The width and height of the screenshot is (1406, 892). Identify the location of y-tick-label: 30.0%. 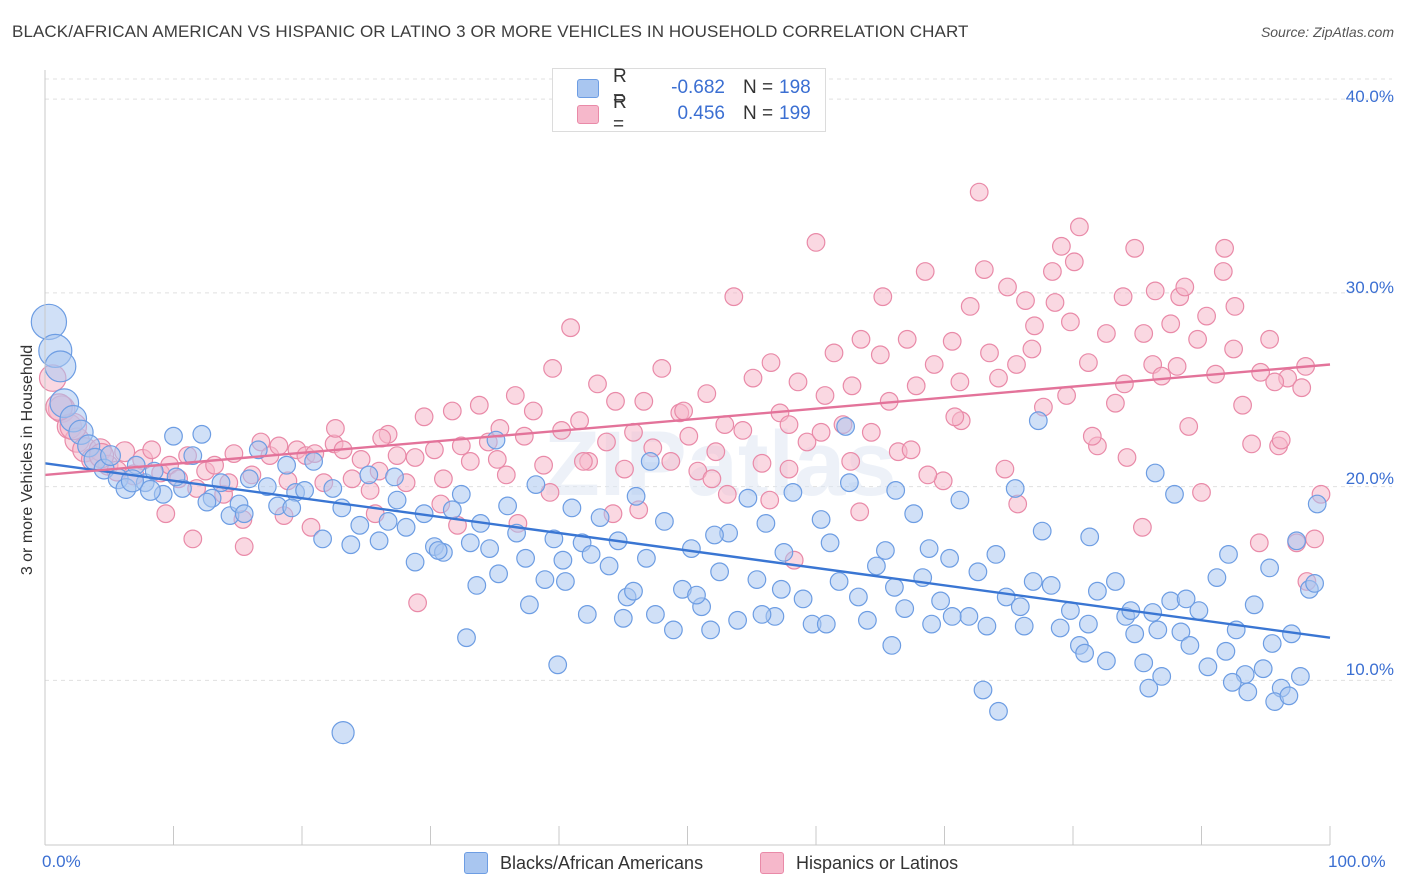
(1369, 287).